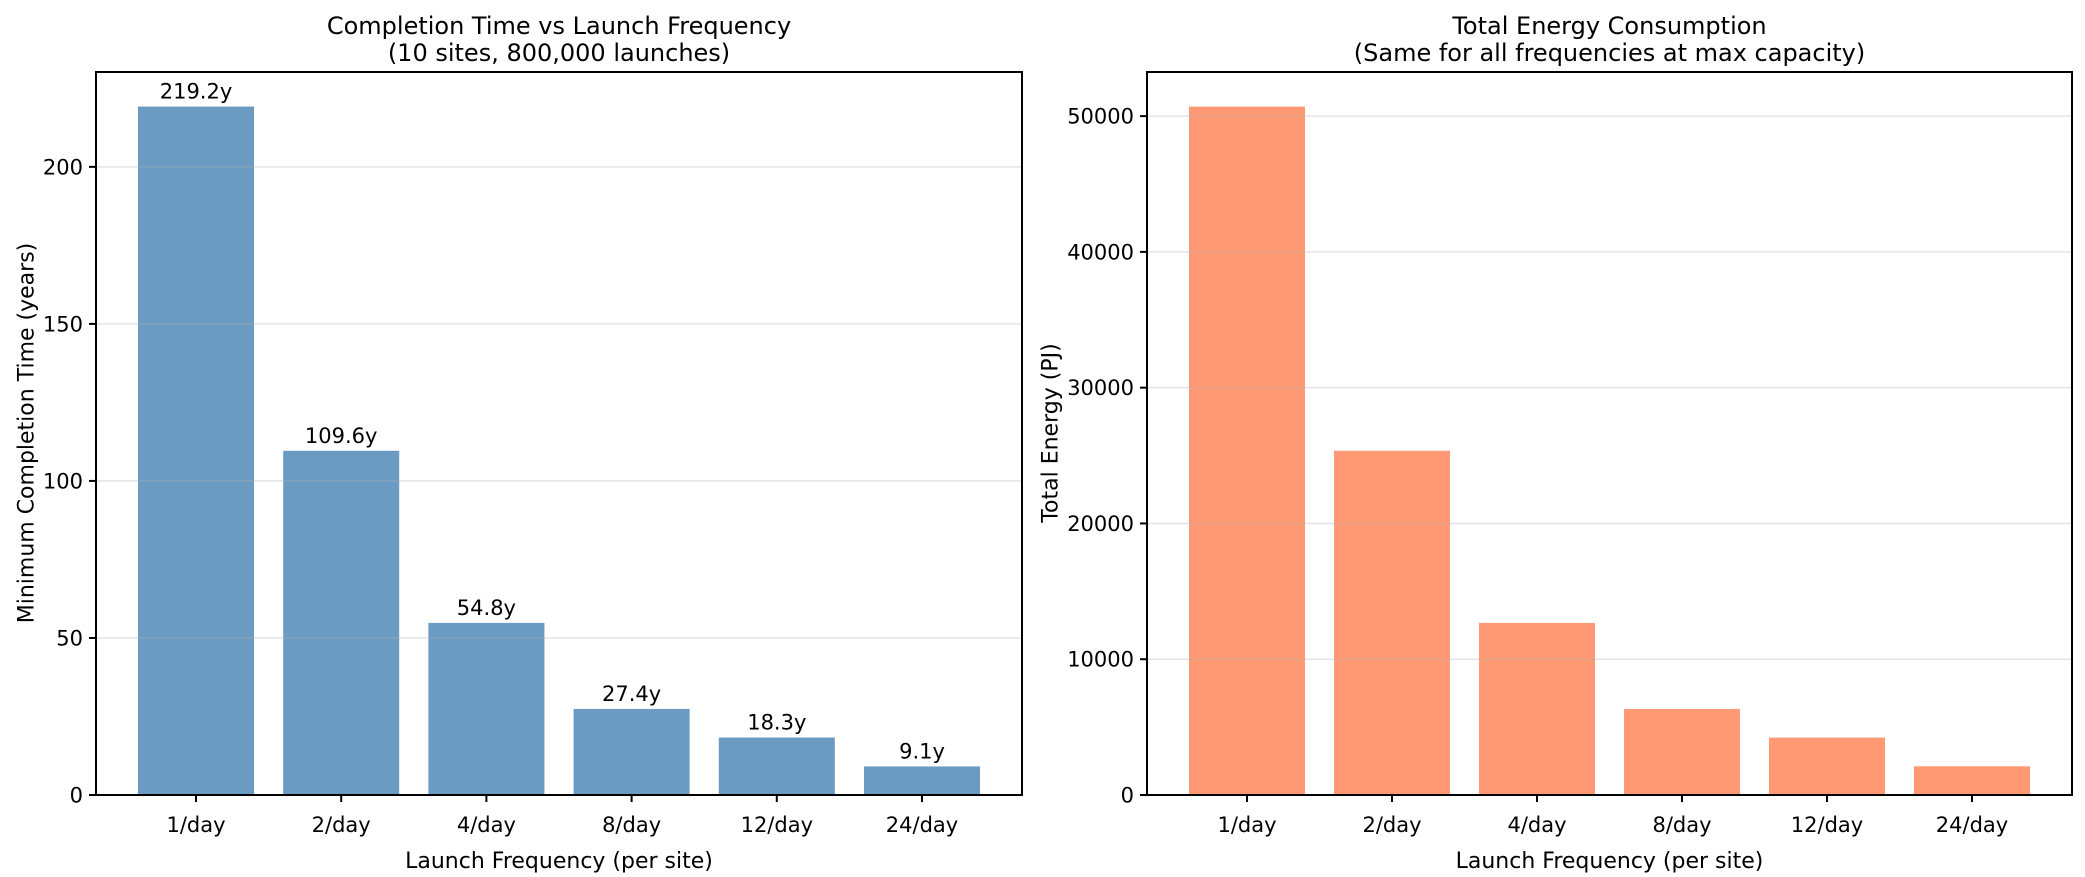 This screenshot has width=2085, height=877. What do you see at coordinates (1609, 26) in the screenshot?
I see `right-chart-title-line1: Total Energy Consumption` at bounding box center [1609, 26].